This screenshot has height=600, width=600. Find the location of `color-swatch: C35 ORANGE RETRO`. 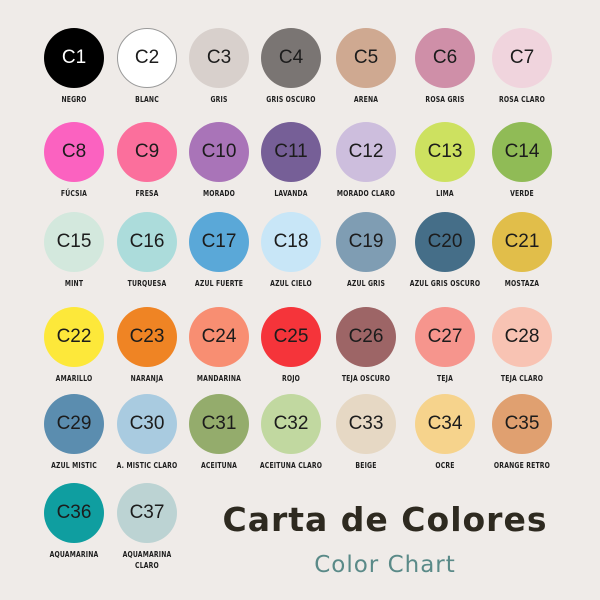

color-swatch: C35 ORANGE RETRO is located at coordinates (522, 434).